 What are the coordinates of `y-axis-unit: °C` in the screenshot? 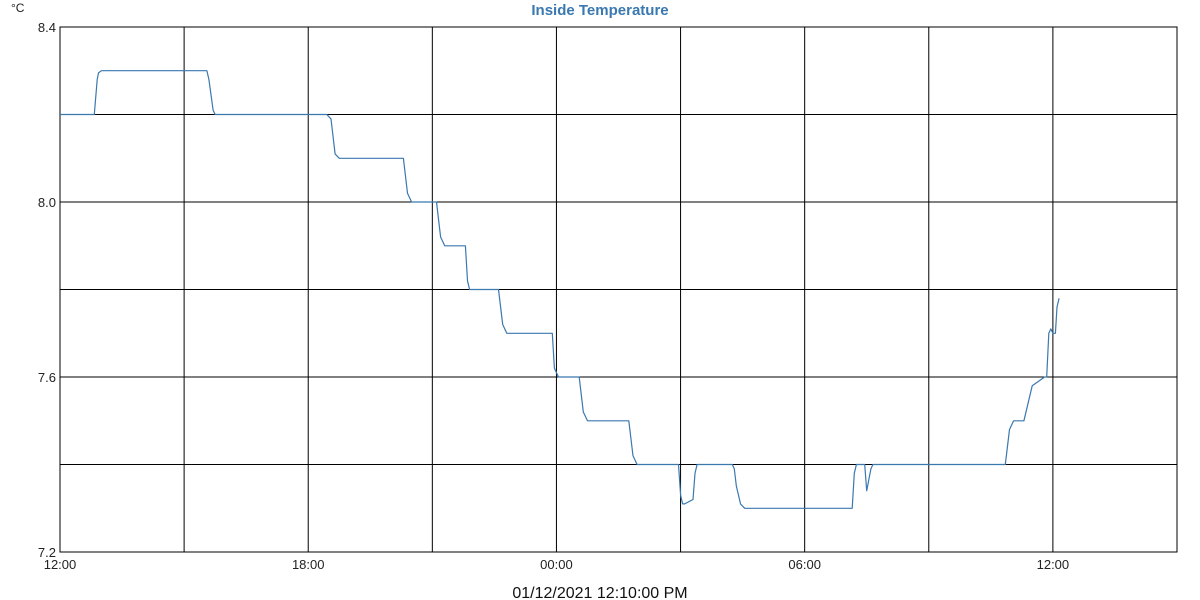 It's located at (18, 8).